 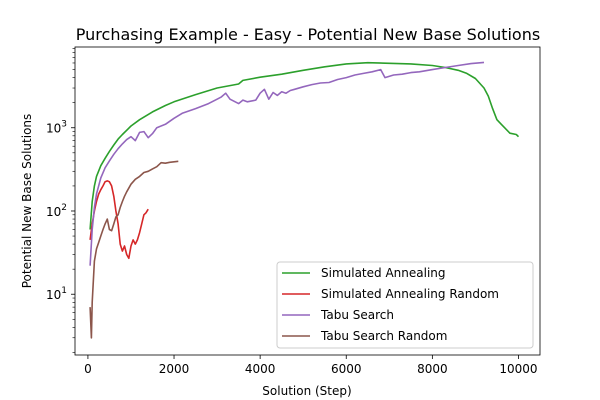 I want to click on legend-label: Simulated Annealing, so click(x=383, y=273).